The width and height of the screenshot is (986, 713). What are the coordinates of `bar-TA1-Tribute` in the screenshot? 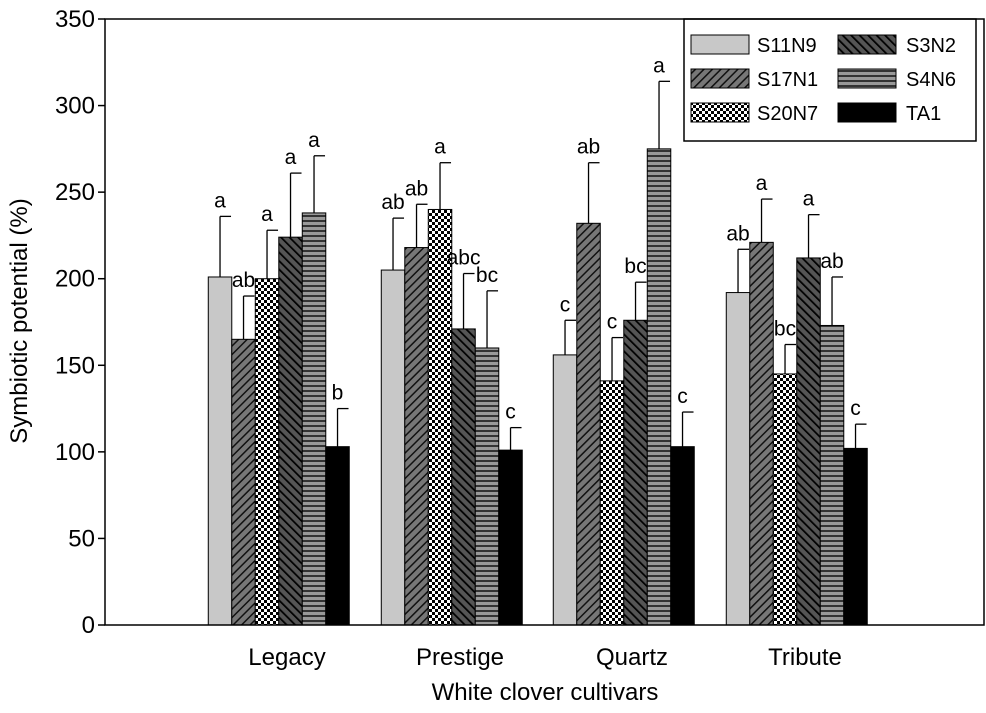 It's located at (855, 536).